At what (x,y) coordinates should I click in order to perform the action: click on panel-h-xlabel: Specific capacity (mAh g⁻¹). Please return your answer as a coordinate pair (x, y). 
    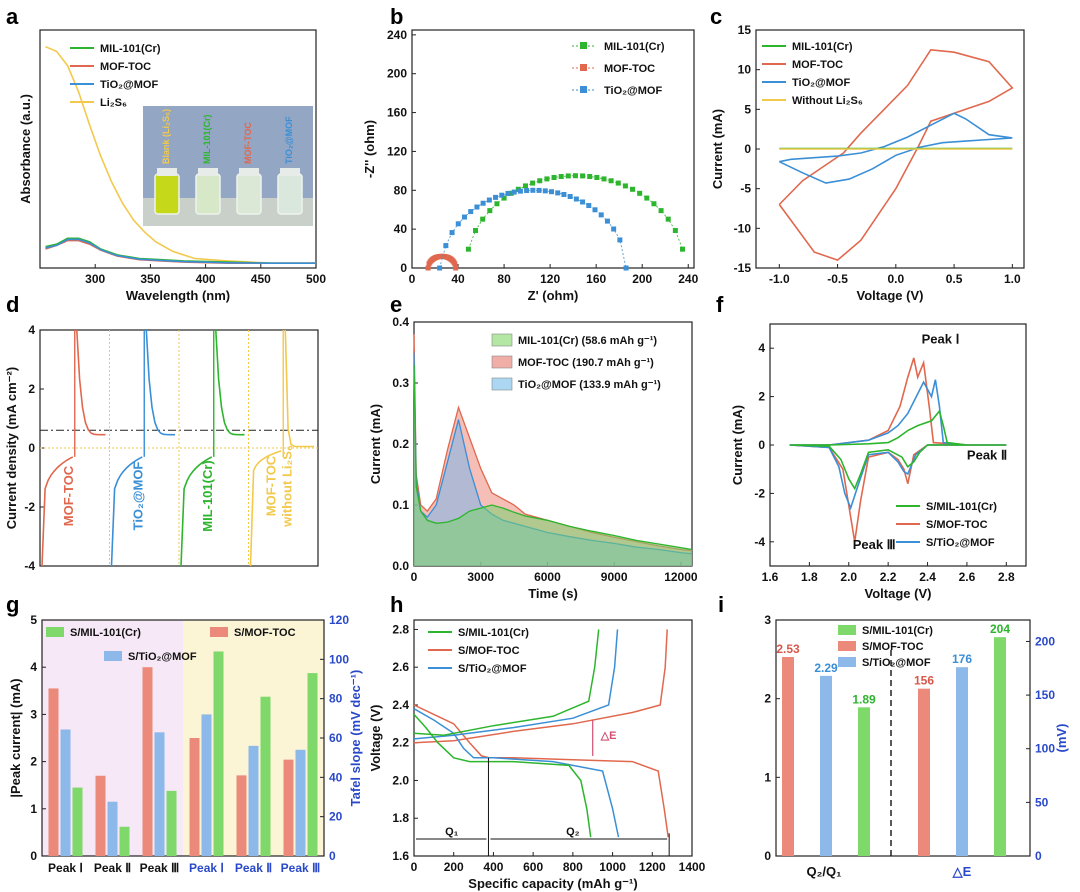
    Looking at the image, I should click on (552, 883).